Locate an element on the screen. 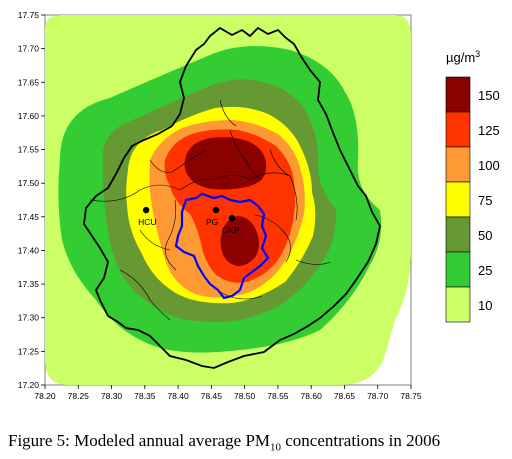 The width and height of the screenshot is (512, 459). y-tick-label: 17.35 is located at coordinates (29, 284).